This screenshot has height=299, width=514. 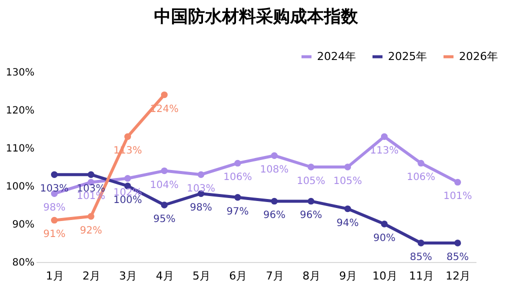 I want to click on data-label: 92%, so click(x=91, y=230).